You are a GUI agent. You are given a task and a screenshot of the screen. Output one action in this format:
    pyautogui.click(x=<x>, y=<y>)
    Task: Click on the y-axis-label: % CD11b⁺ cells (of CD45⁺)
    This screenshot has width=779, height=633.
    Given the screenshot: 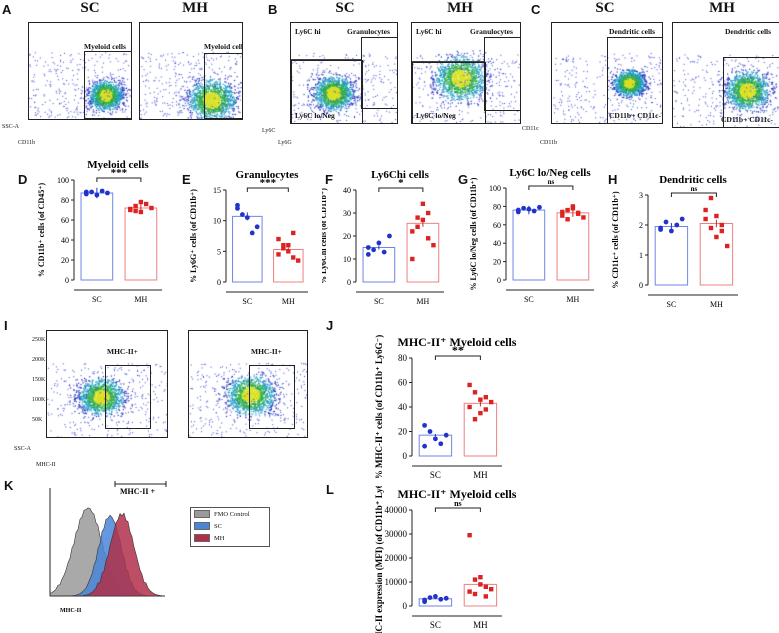 What is the action you would take?
    pyautogui.click(x=41, y=230)
    